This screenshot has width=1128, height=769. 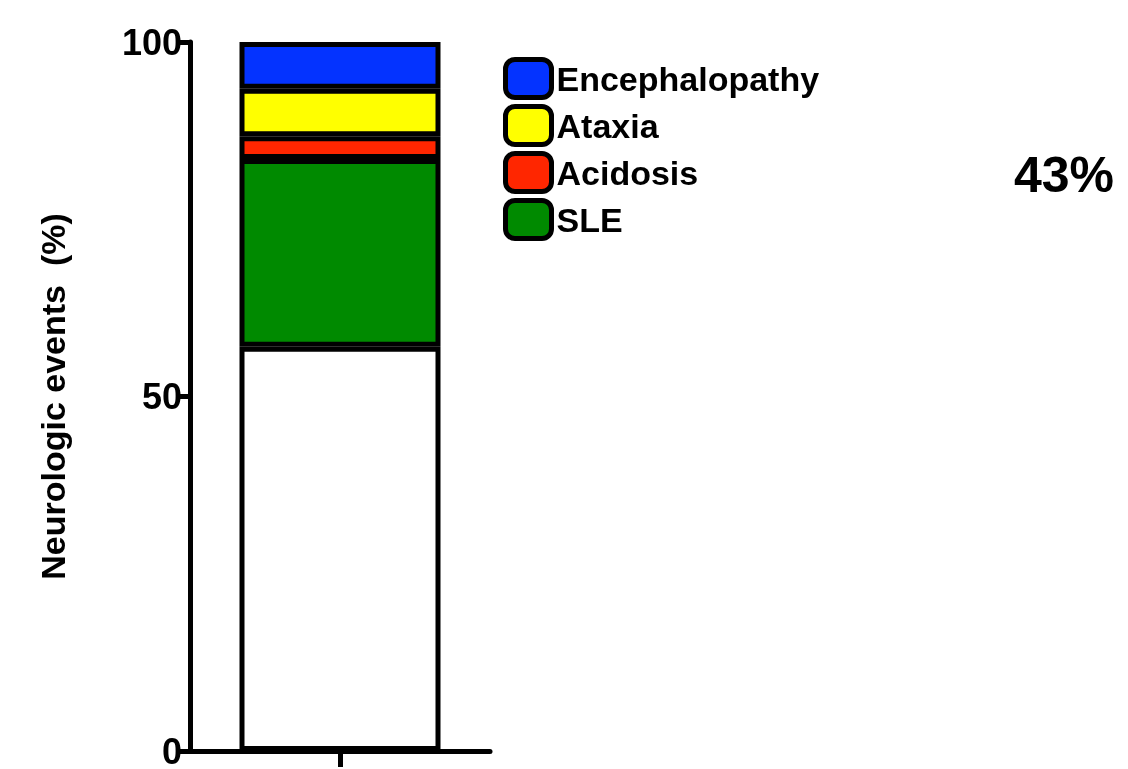 What do you see at coordinates (171, 749) in the screenshot?
I see `y-tick-label: 0` at bounding box center [171, 749].